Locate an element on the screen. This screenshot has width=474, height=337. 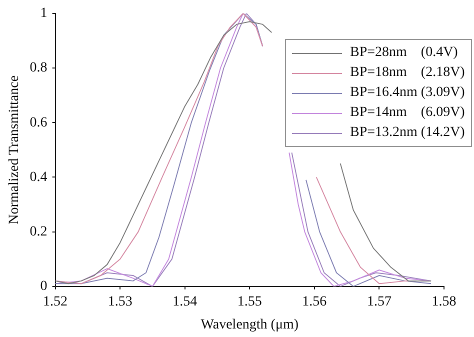
y-tick-label: 0.6 is located at coordinates (39, 122).